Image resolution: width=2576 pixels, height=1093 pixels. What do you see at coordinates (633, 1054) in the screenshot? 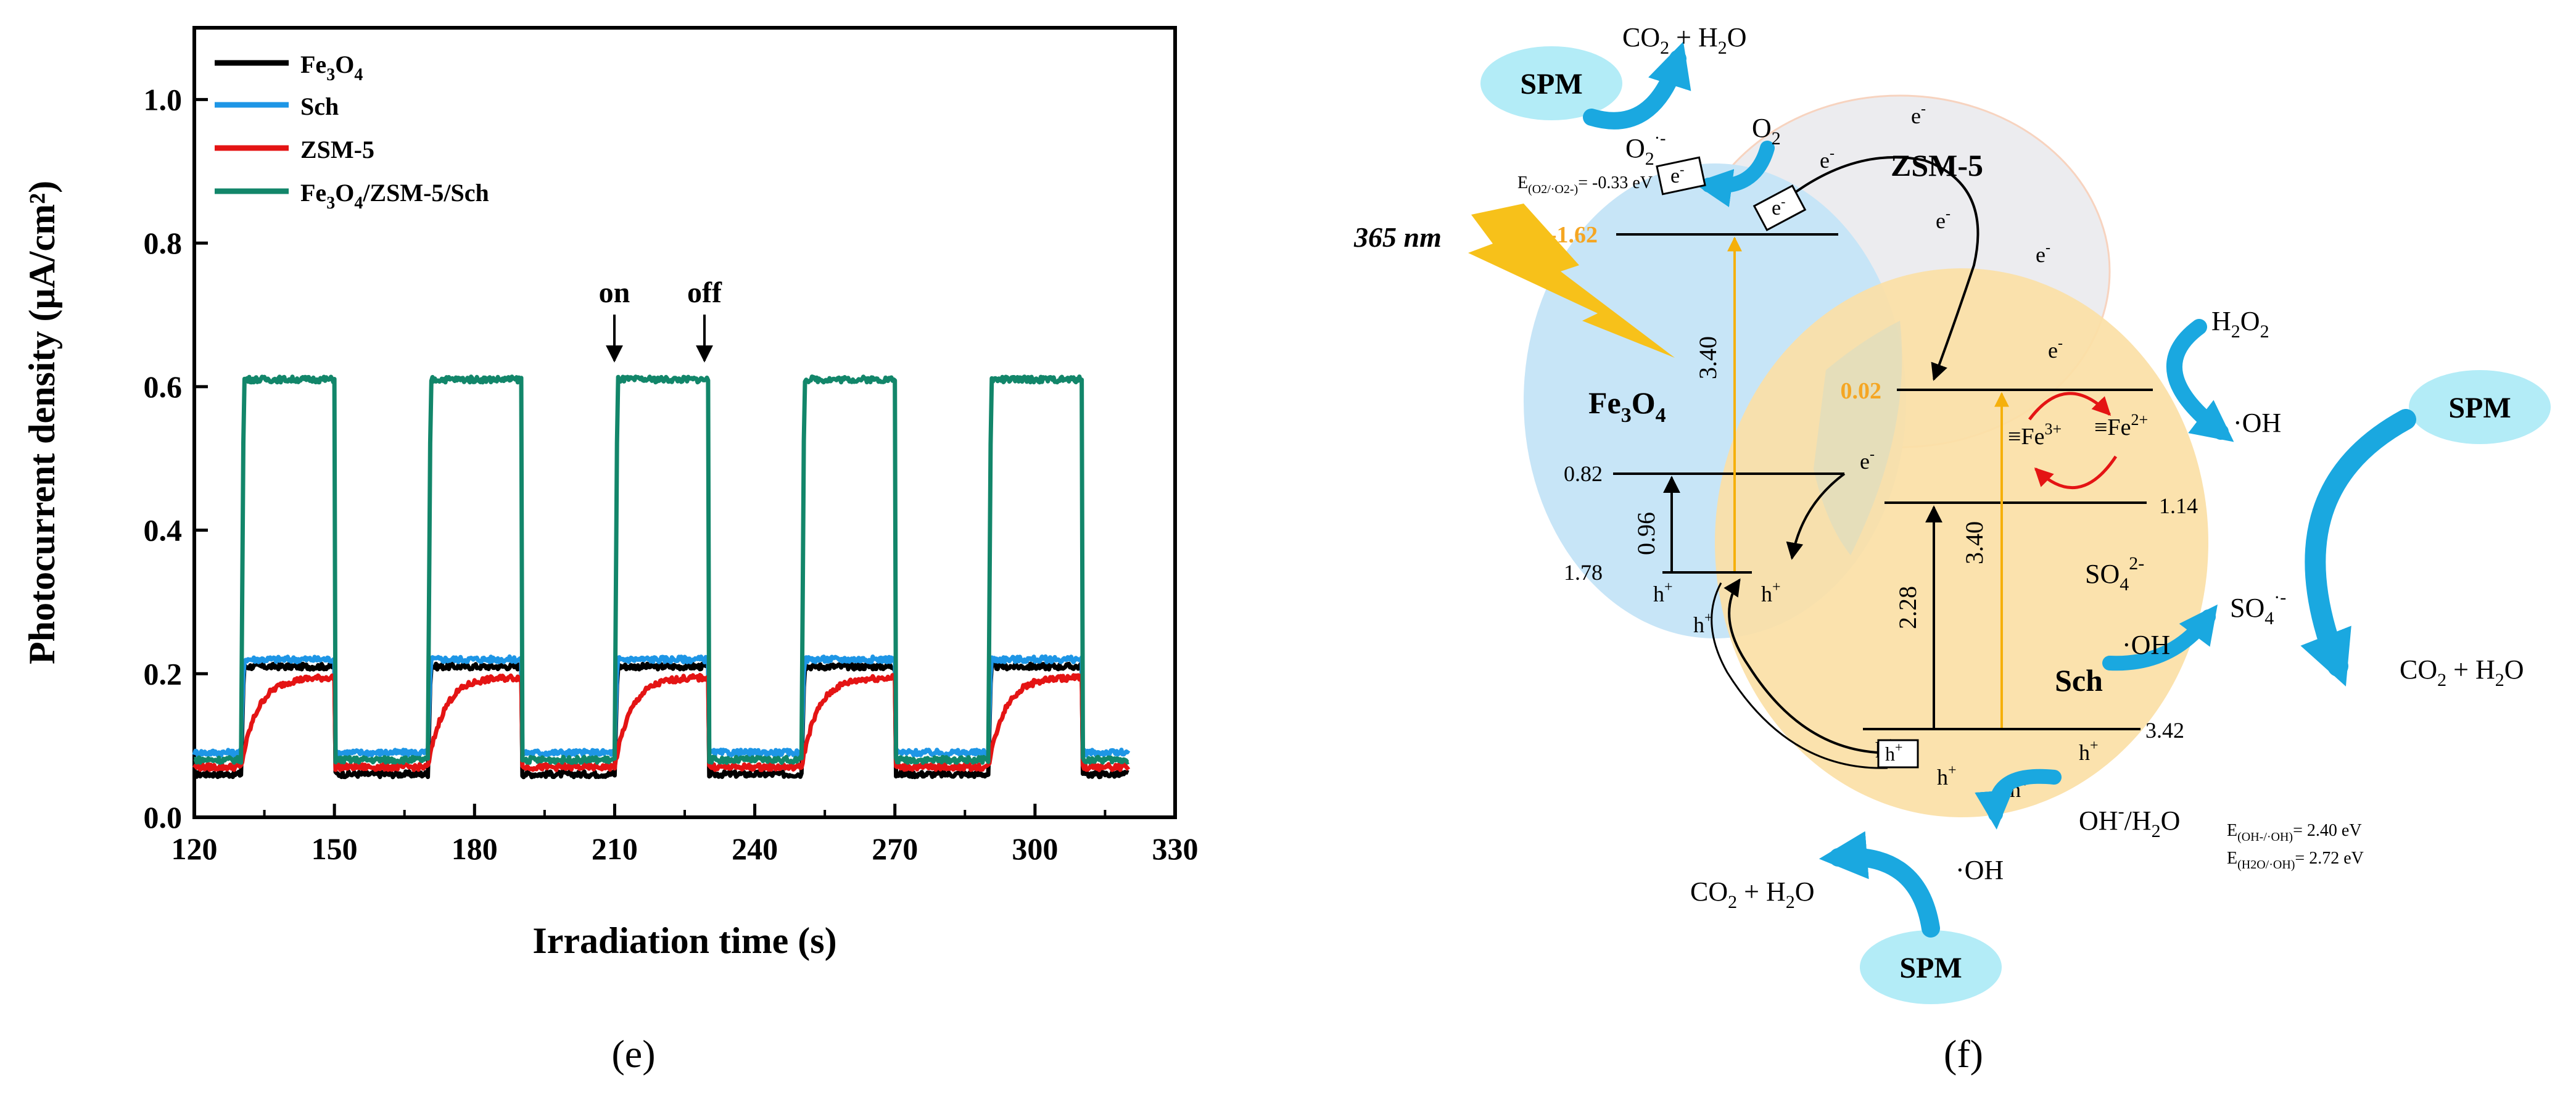
I see `panel-label-e: (e)` at bounding box center [633, 1054].